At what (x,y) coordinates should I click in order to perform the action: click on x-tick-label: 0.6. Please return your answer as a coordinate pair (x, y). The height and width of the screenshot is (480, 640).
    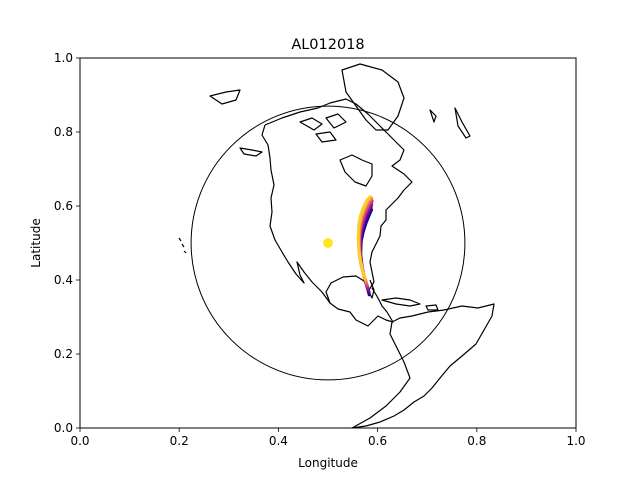
    Looking at the image, I should click on (377, 441).